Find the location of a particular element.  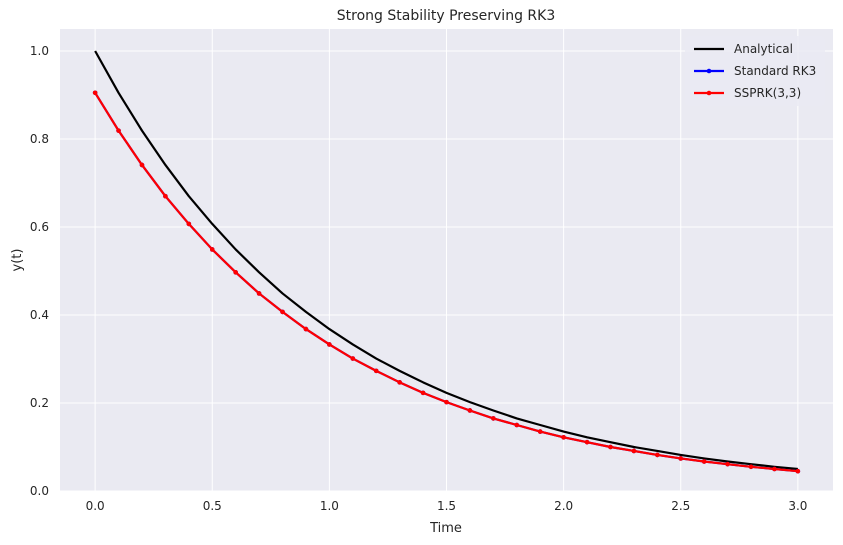

x-ticks: 0.0 0.5 1.0 1.5 2.0 2.5 3.0 is located at coordinates (447, 506).